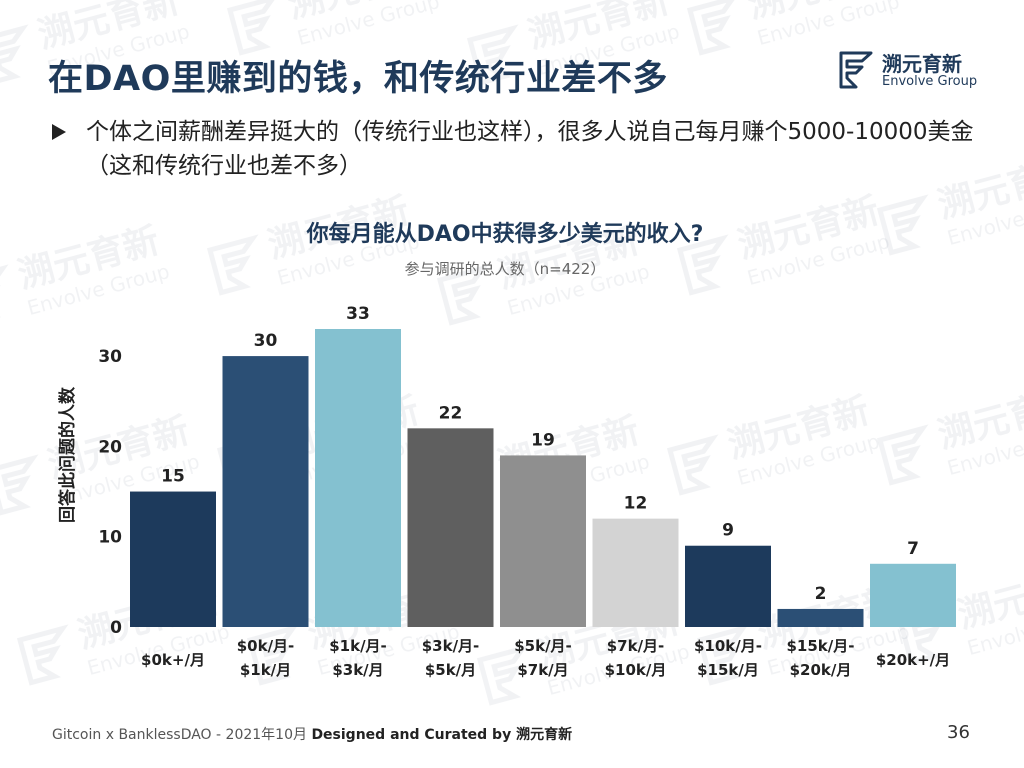 Image resolution: width=1024 pixels, height=768 pixels. Describe the element at coordinates (930, 81) in the screenshot. I see `logo-name-en: Envolve Group` at that location.